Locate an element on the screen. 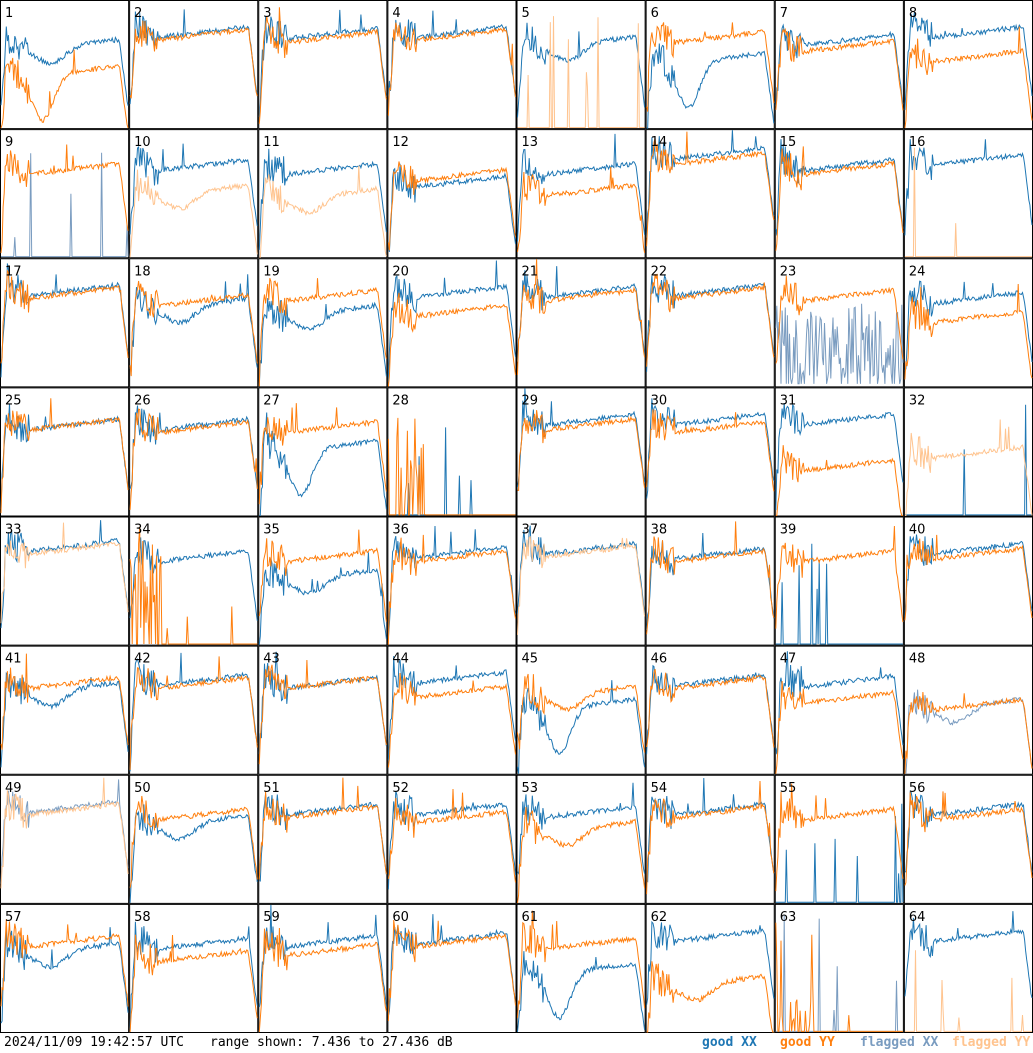 Image resolution: width=1033 pixels, height=1053 pixels. panel-label: 11 is located at coordinates (271, 142).